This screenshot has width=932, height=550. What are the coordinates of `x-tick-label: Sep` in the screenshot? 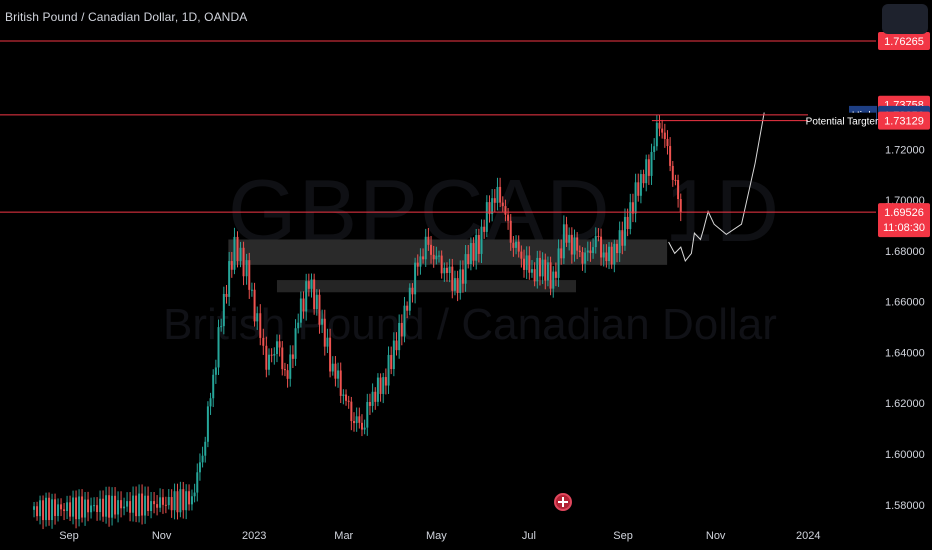 It's located at (623, 536).